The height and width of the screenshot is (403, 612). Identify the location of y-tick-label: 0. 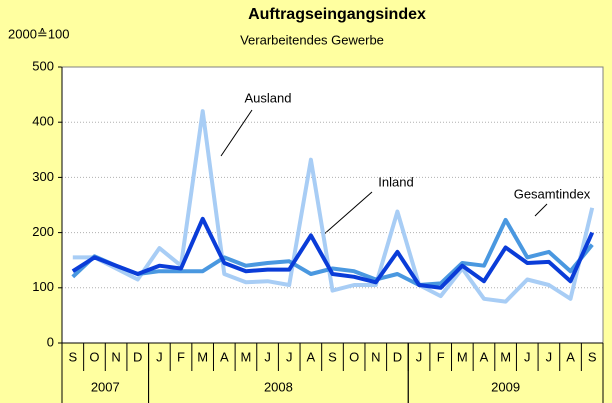
(50, 341).